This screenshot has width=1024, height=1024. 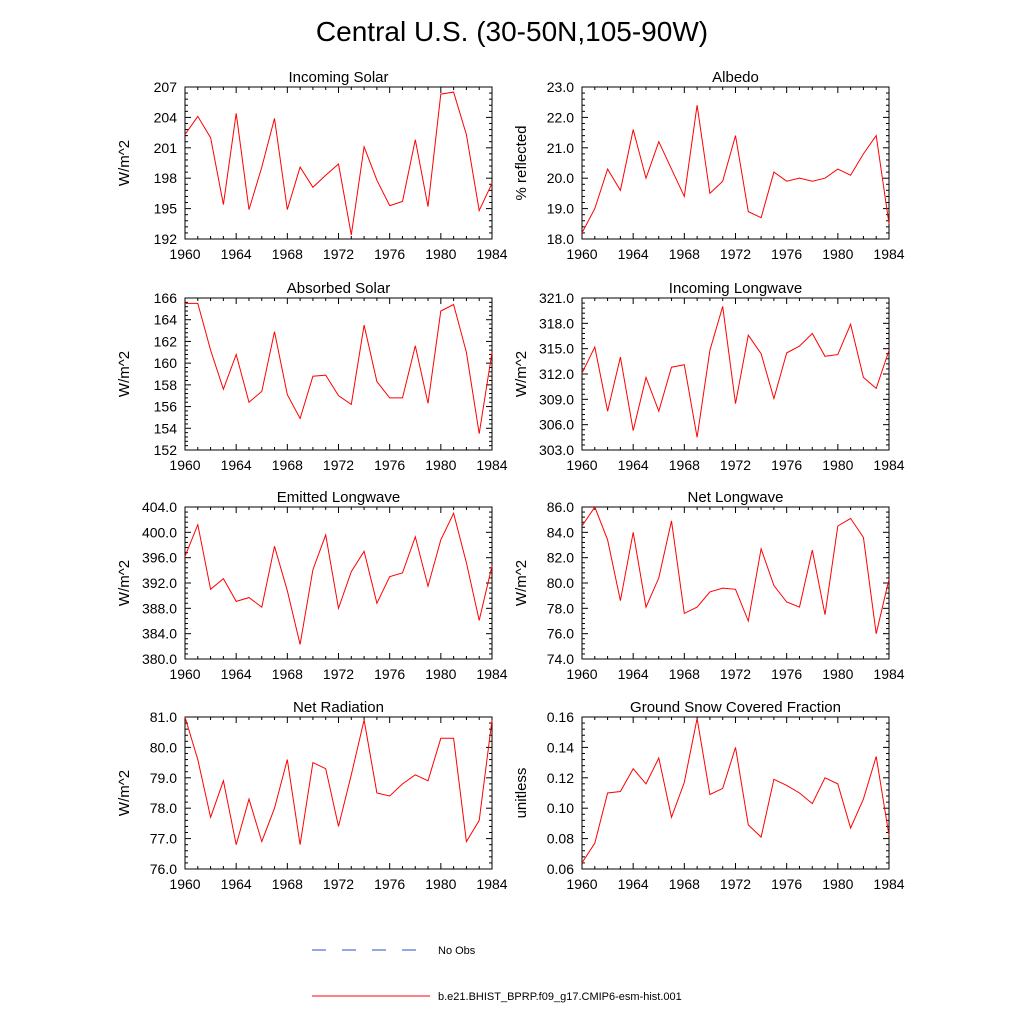 What do you see at coordinates (560, 178) in the screenshot?
I see `y-tick-label: 20.0` at bounding box center [560, 178].